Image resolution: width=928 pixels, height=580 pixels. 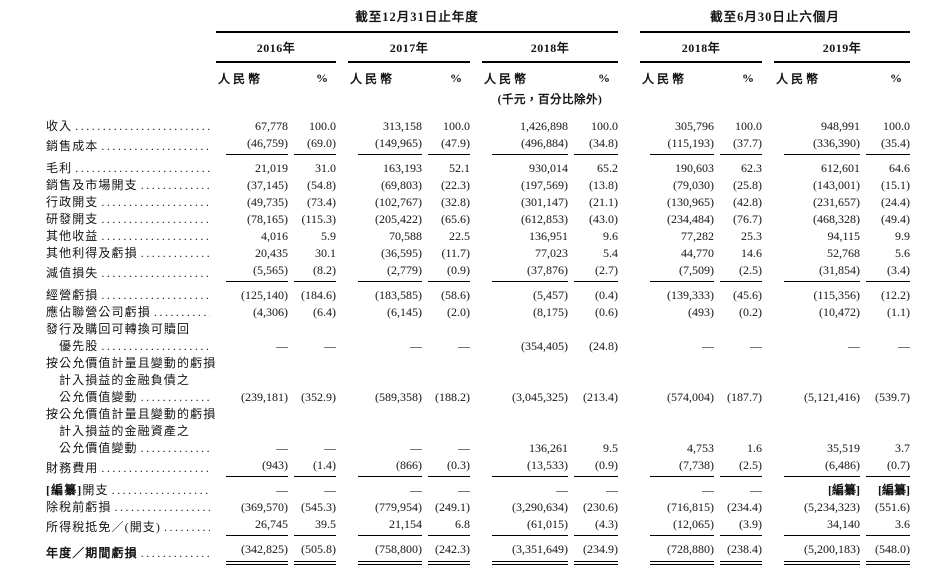 I want to click on value-cell: (0.4), so click(x=607, y=295).